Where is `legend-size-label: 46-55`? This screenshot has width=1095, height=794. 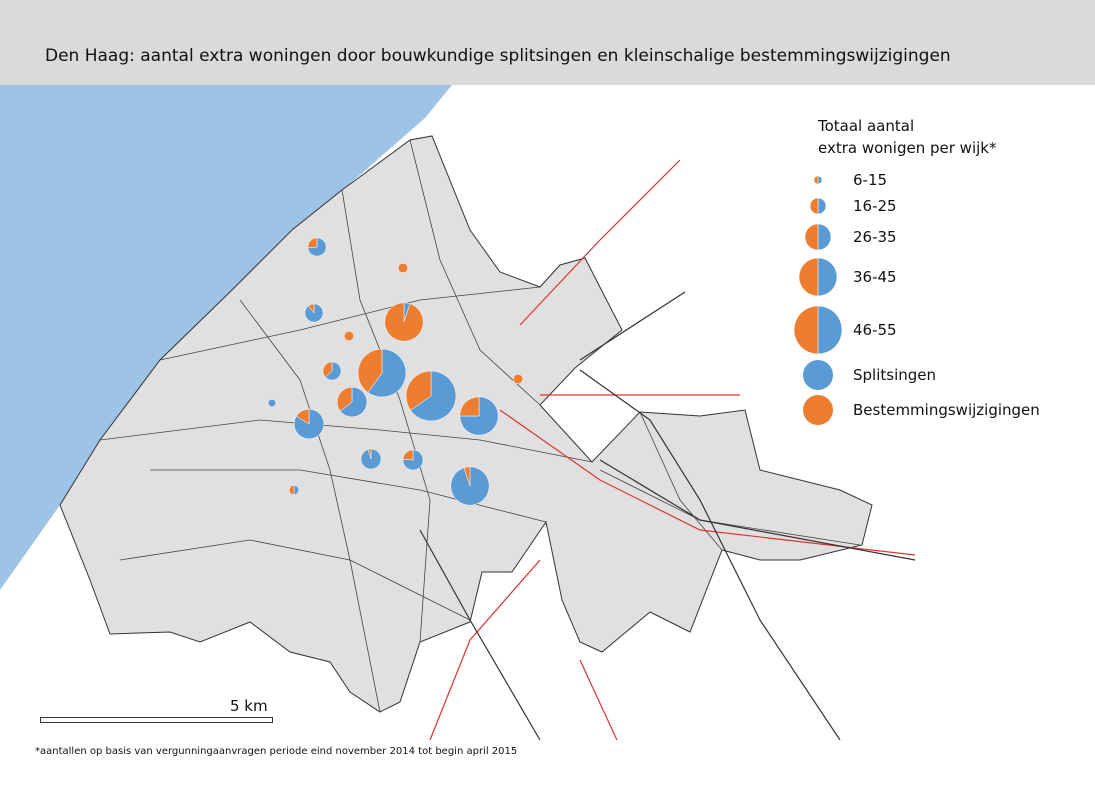
legend-size-label: 46-55 is located at coordinates (875, 330).